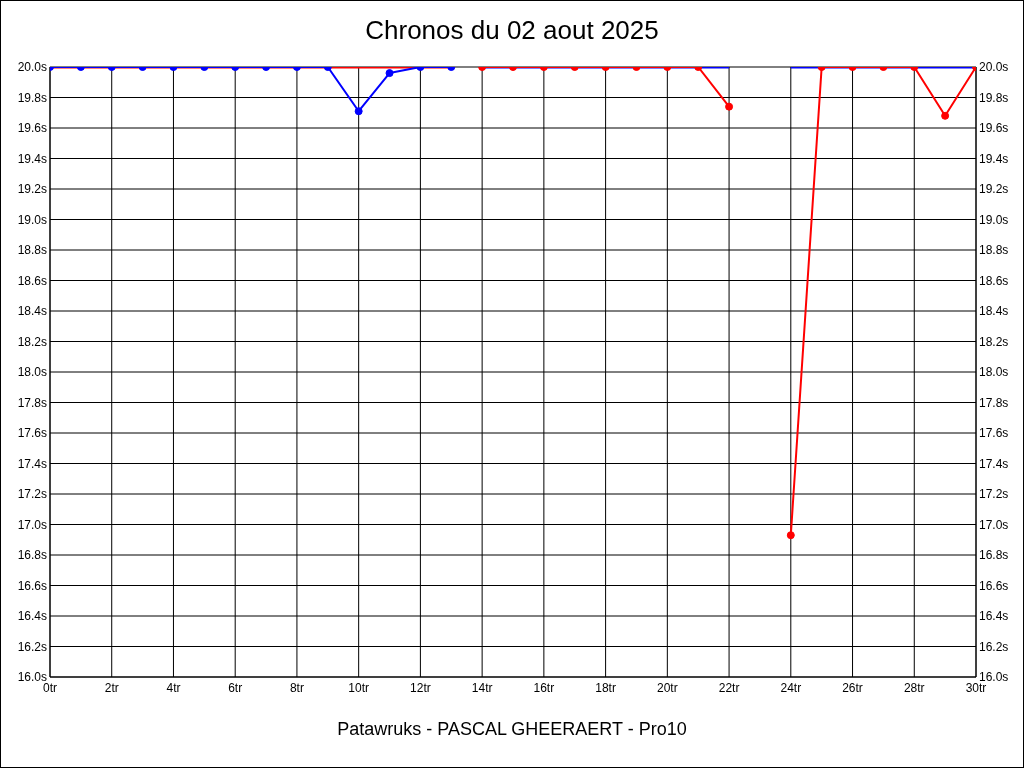 The height and width of the screenshot is (768, 1024). What do you see at coordinates (32, 341) in the screenshot?
I see `y-tick-label: 18.2s` at bounding box center [32, 341].